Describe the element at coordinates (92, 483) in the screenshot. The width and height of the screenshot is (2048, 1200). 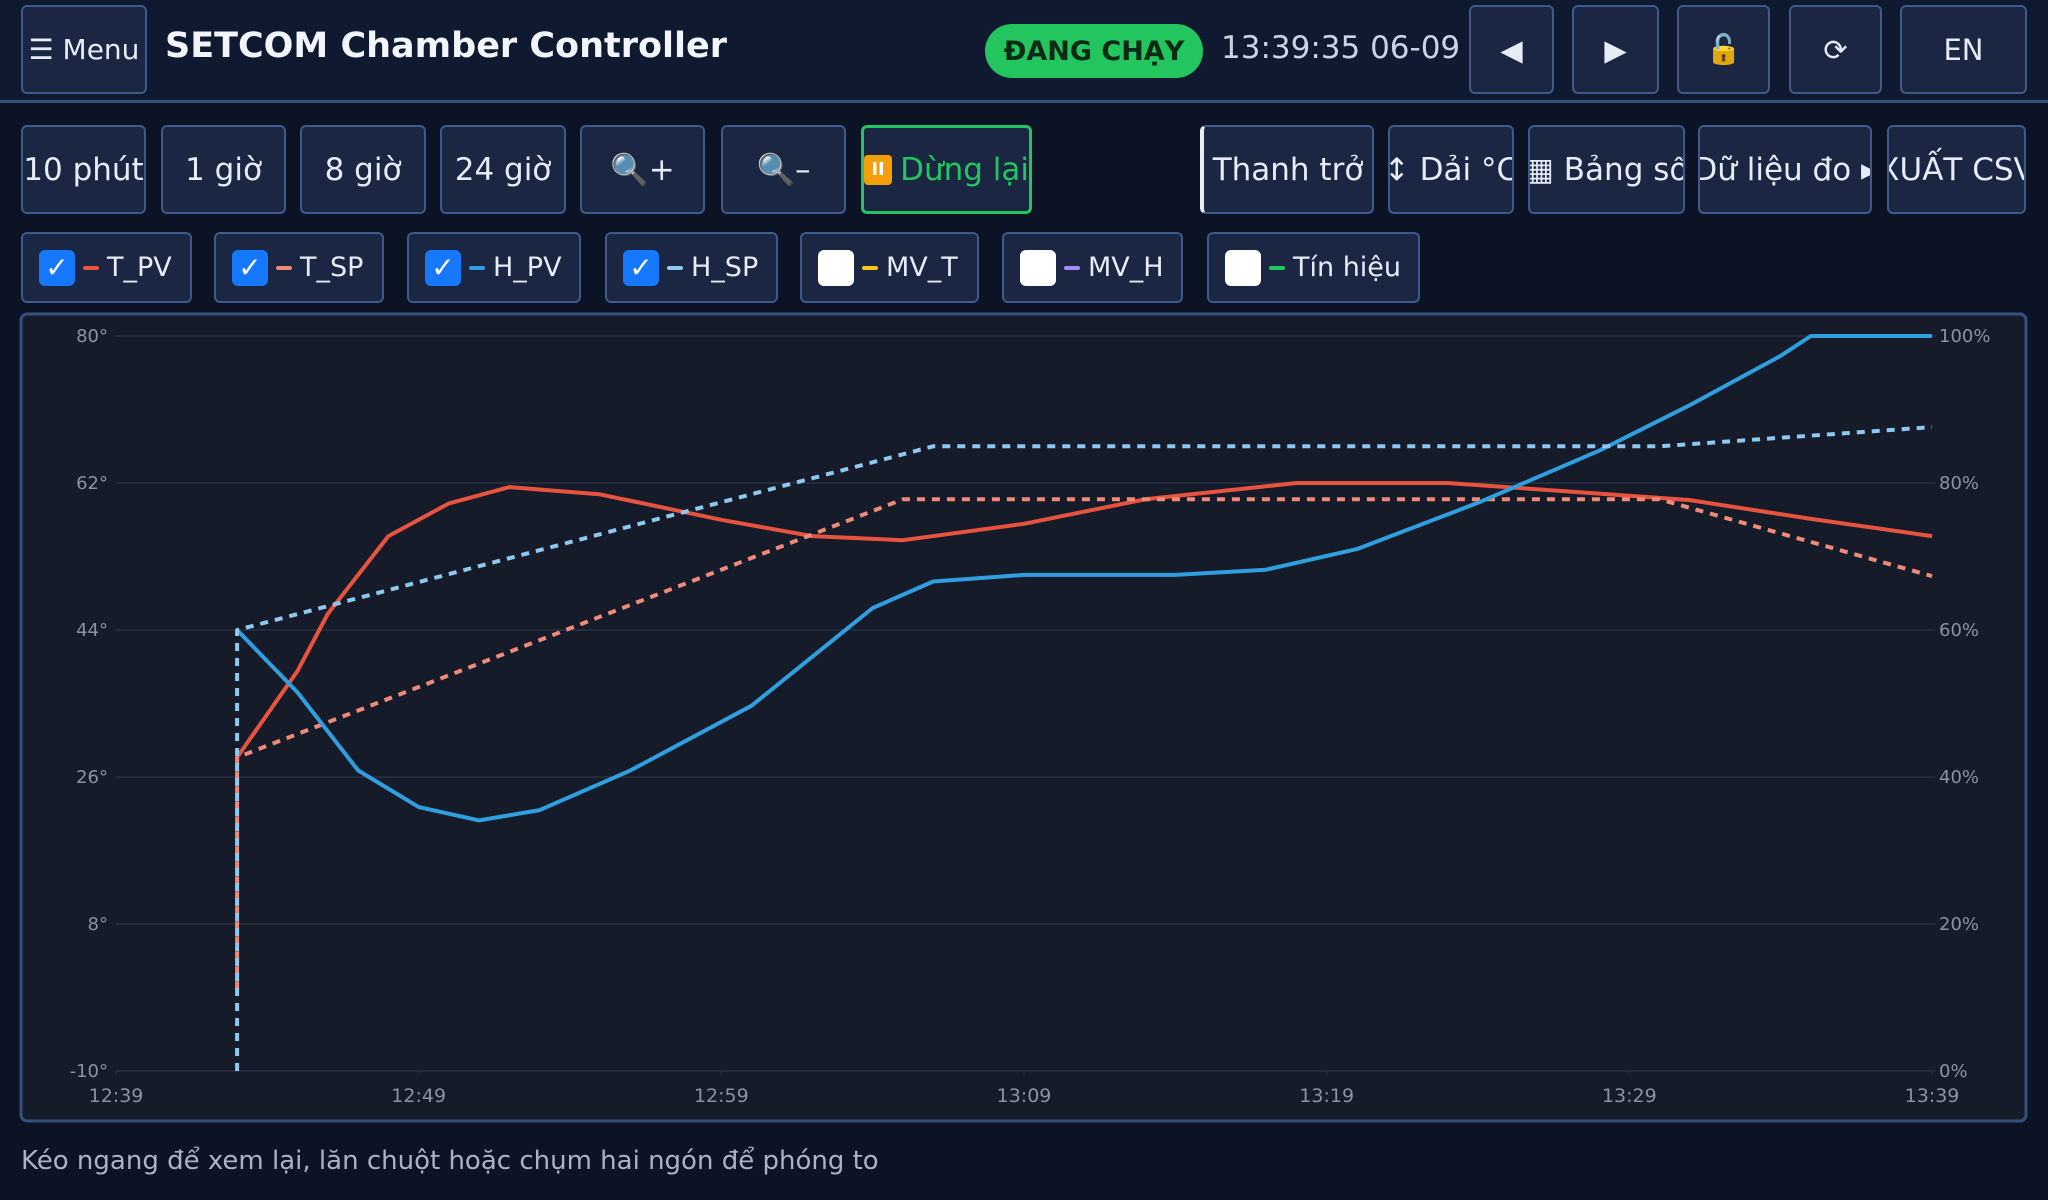
I see `y-tick-label: 62°` at that location.